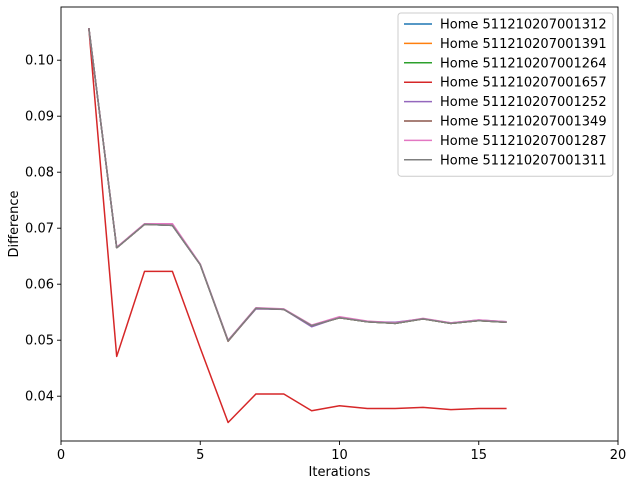  I want to click on y-tick-label: 0.09, so click(39, 117).